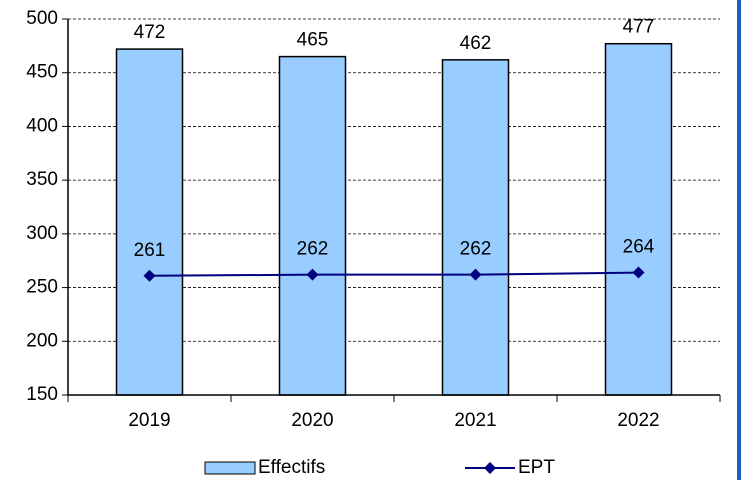 The image size is (742, 480). Describe the element at coordinates (475, 420) in the screenshot. I see `x-tick-label: 2021` at that location.